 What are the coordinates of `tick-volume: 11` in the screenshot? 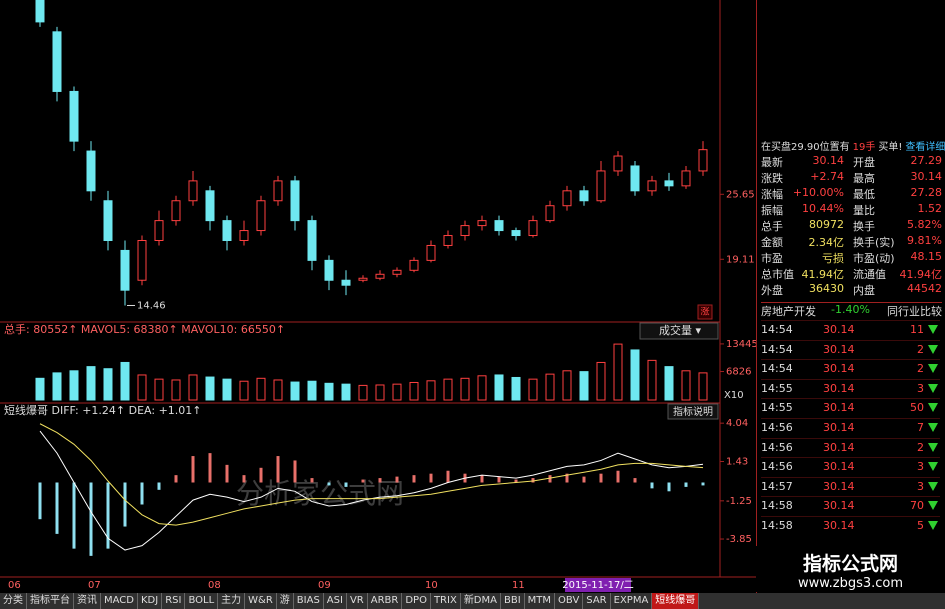 It's located at (917, 329).